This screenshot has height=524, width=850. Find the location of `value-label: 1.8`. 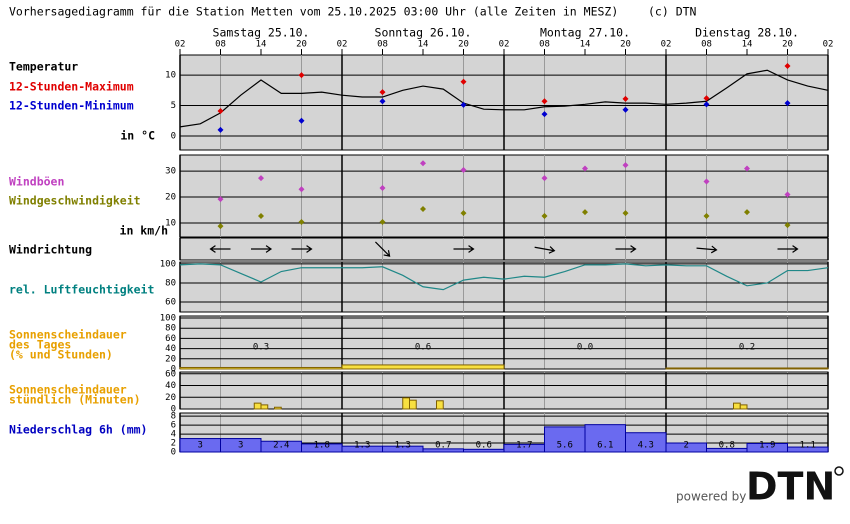

value-label: 1.8 is located at coordinates (322, 446).